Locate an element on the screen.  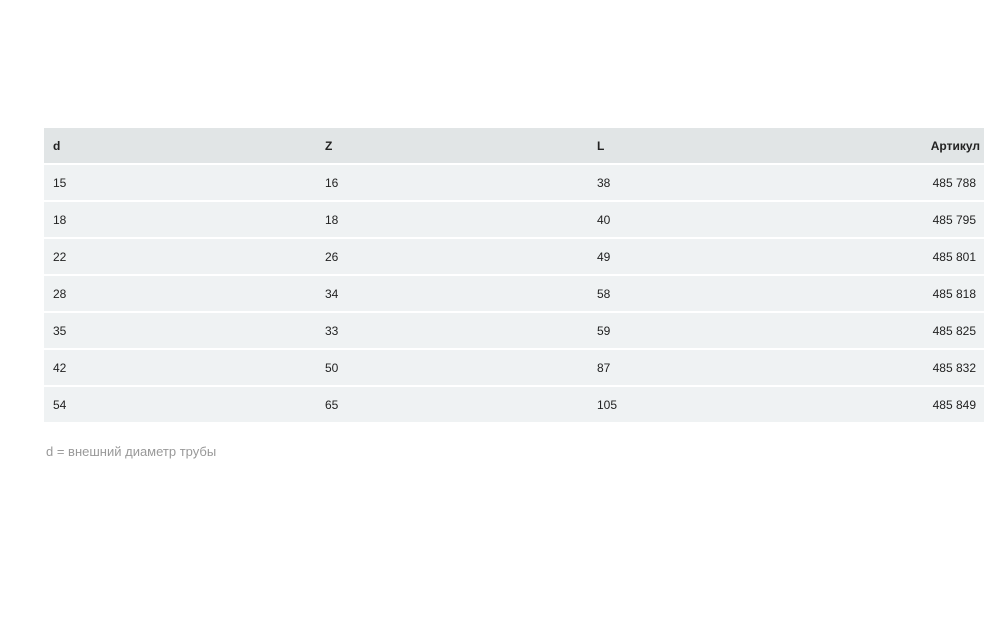
cell-l: 58 is located at coordinates (724, 294).